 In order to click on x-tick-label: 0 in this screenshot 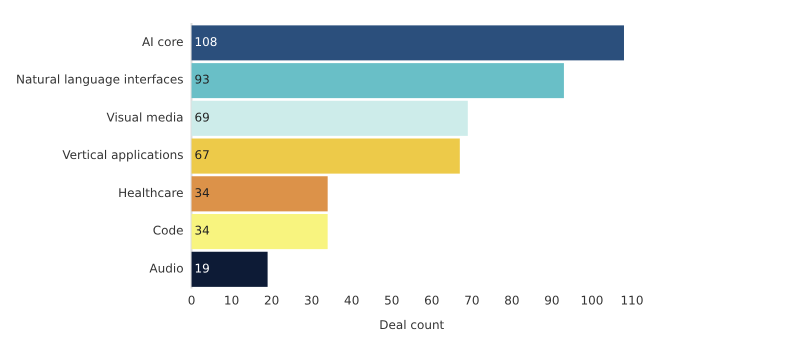, I will do `click(192, 301)`.